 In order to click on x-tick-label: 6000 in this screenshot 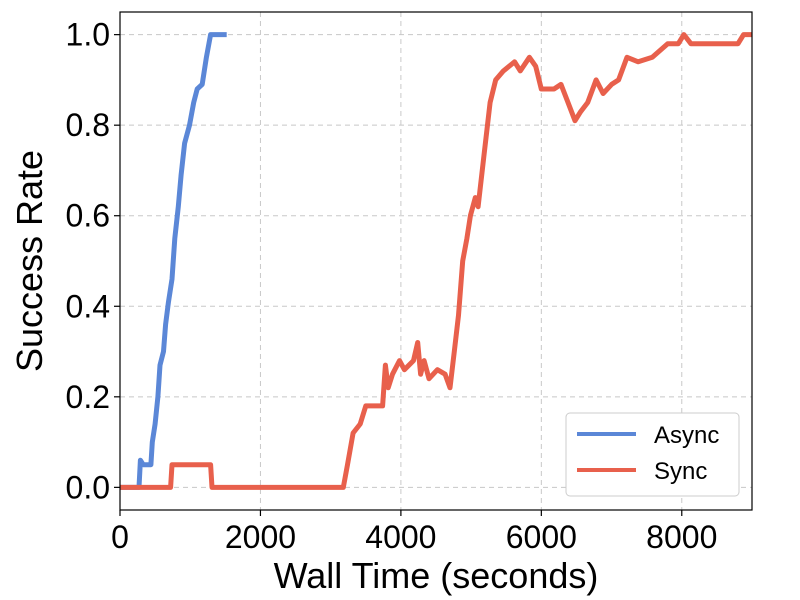, I will do `click(541, 537)`.